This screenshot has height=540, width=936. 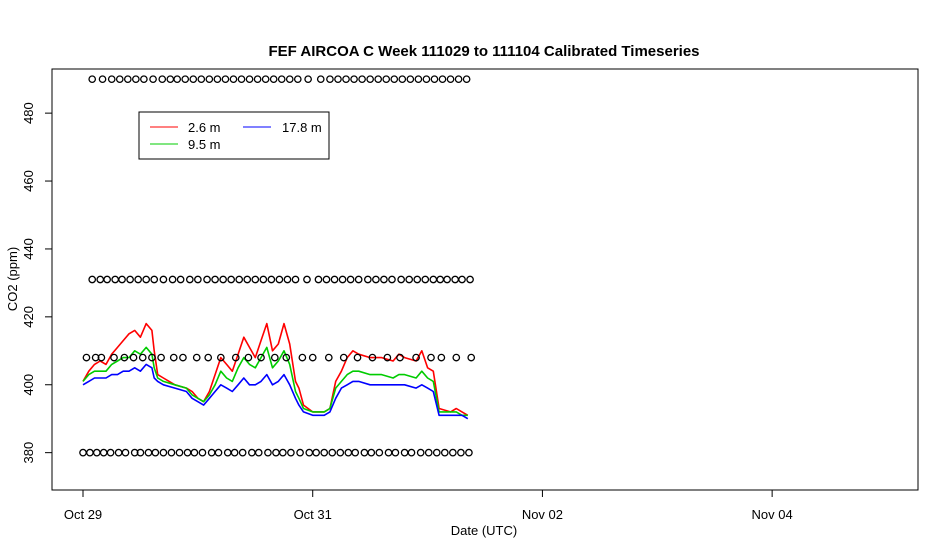 I want to click on legend-label-9-5m: 9.5 m, so click(x=204, y=144).